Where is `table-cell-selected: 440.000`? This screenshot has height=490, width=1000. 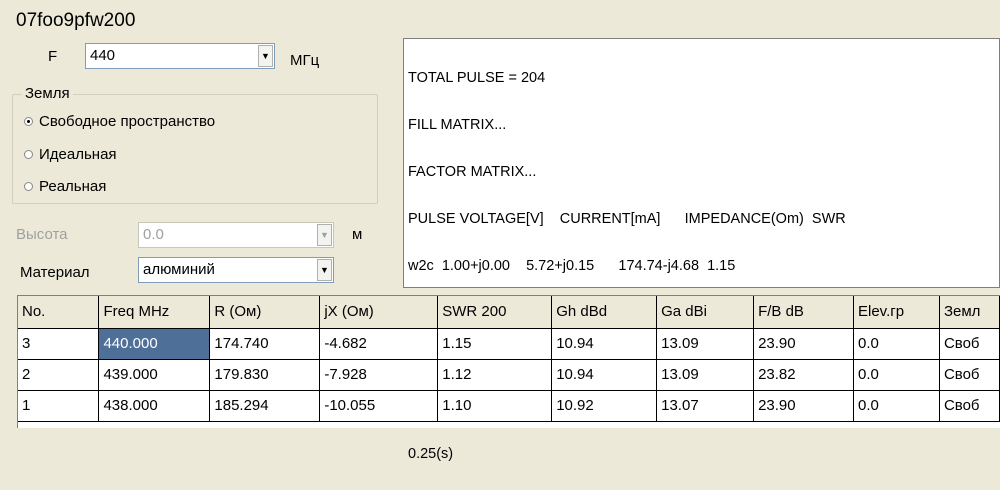 table-cell-selected: 440.000 is located at coordinates (154, 344).